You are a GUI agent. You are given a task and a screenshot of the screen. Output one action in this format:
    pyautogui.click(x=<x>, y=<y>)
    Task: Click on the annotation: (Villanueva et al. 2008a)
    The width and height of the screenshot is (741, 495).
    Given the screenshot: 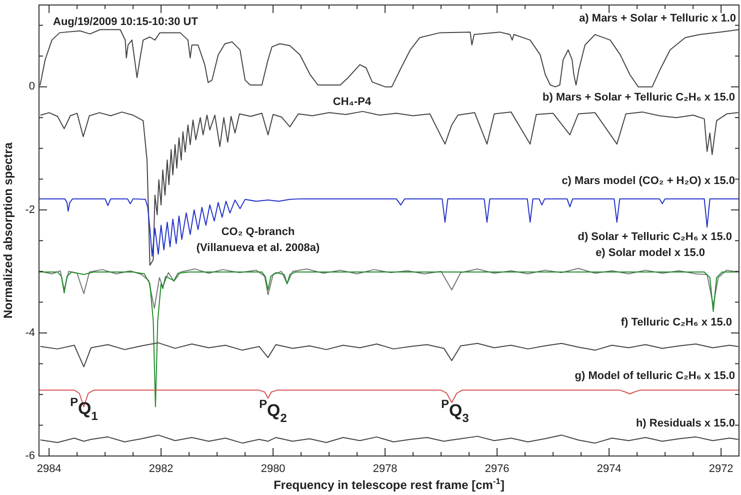 What is the action you would take?
    pyautogui.click(x=258, y=248)
    